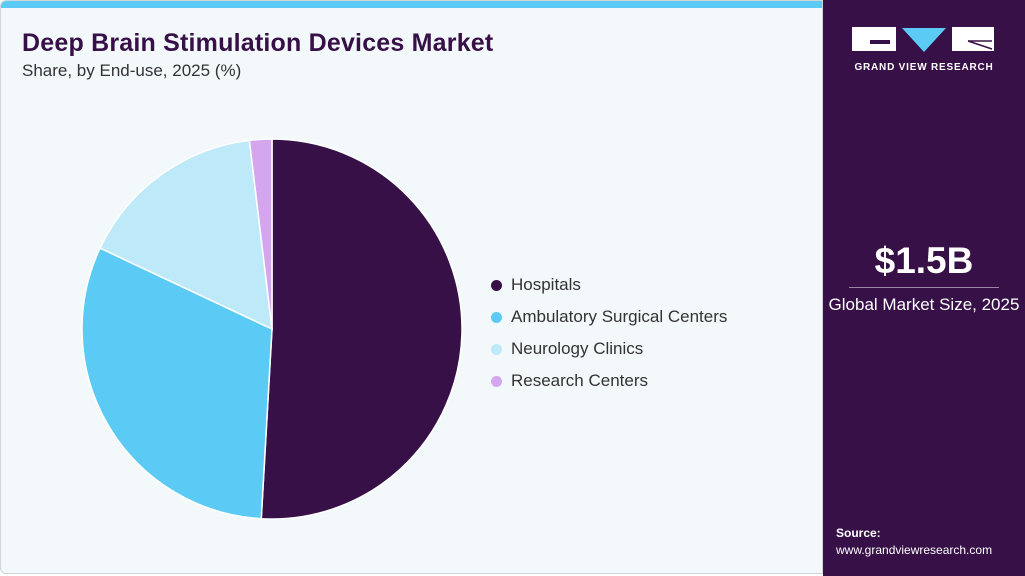 This screenshot has height=576, width=1025. I want to click on legend-item: Neurology Clinics, so click(609, 349).